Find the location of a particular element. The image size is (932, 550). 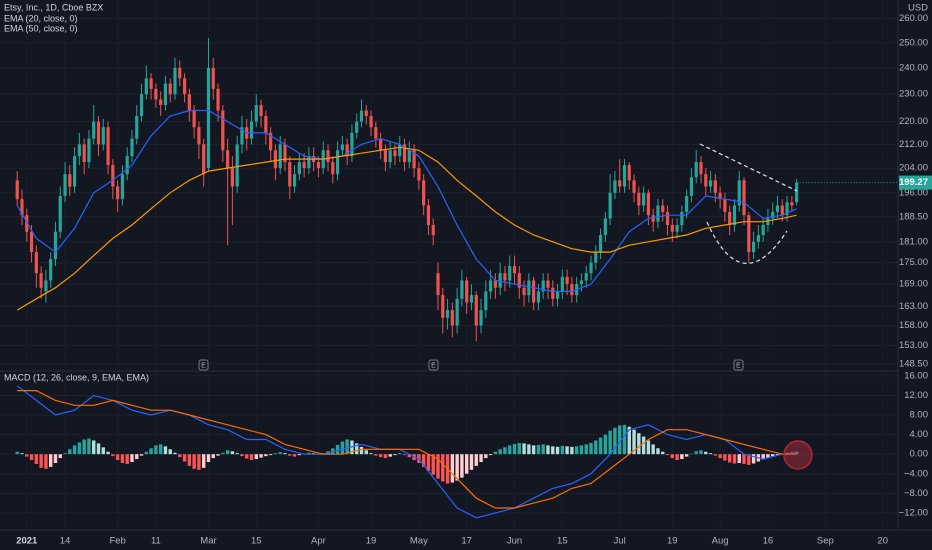

chart-title: Etsy, Inc., 1D, Cboe BZX is located at coordinates (53, 7).